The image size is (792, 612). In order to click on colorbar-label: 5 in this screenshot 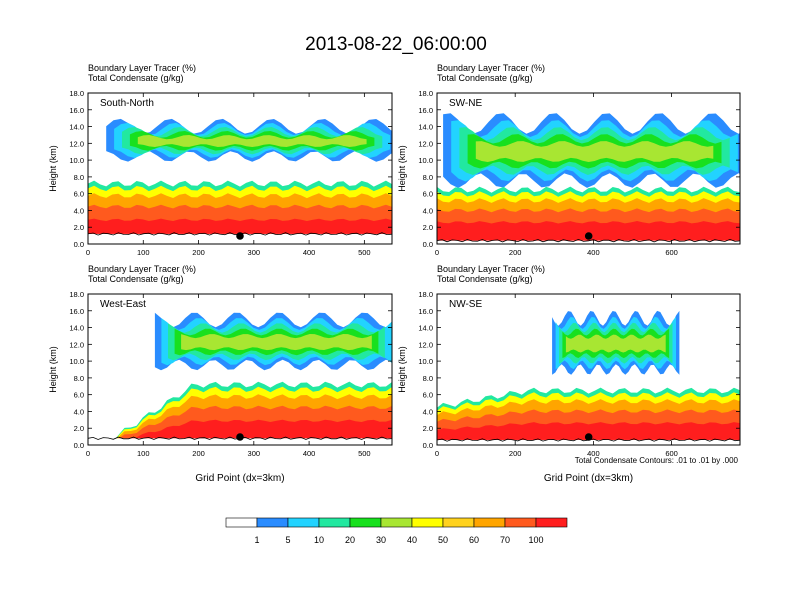, I will do `click(287, 540)`.